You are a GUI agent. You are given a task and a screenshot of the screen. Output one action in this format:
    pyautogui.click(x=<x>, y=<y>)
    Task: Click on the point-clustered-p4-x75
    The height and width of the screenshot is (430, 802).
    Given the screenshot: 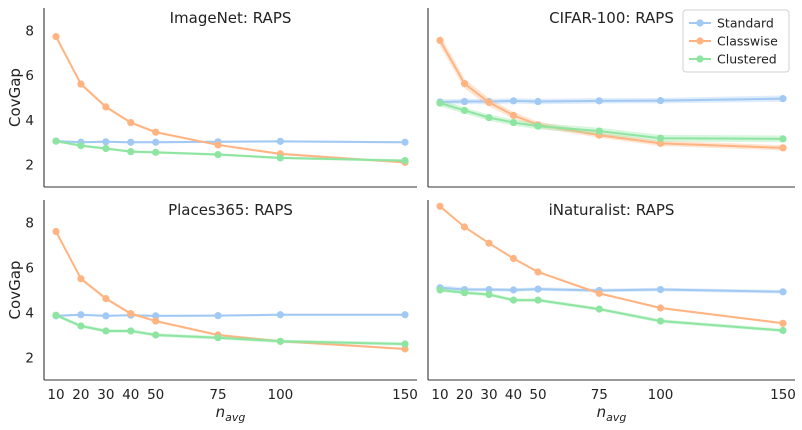 What is the action you would take?
    pyautogui.click(x=599, y=309)
    